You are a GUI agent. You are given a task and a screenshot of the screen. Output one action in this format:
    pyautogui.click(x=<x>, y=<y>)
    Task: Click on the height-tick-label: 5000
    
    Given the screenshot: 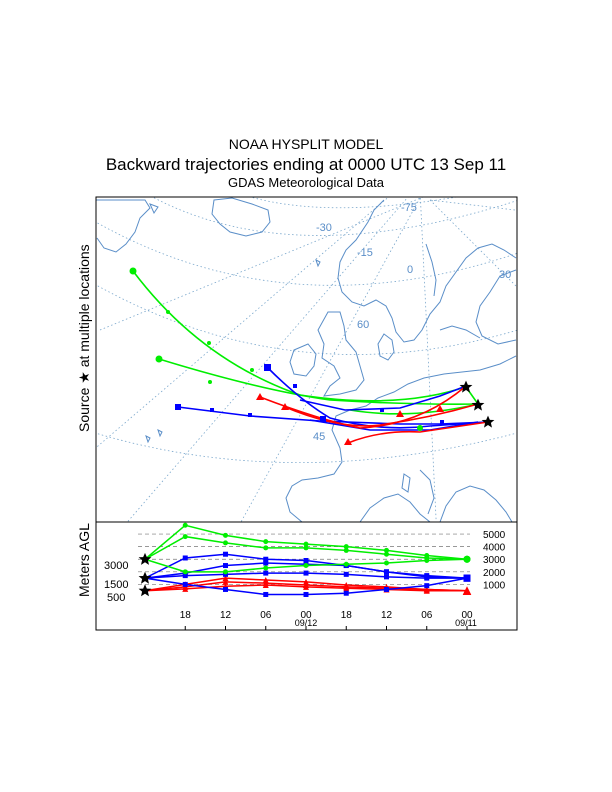 What is the action you would take?
    pyautogui.click(x=494, y=535)
    